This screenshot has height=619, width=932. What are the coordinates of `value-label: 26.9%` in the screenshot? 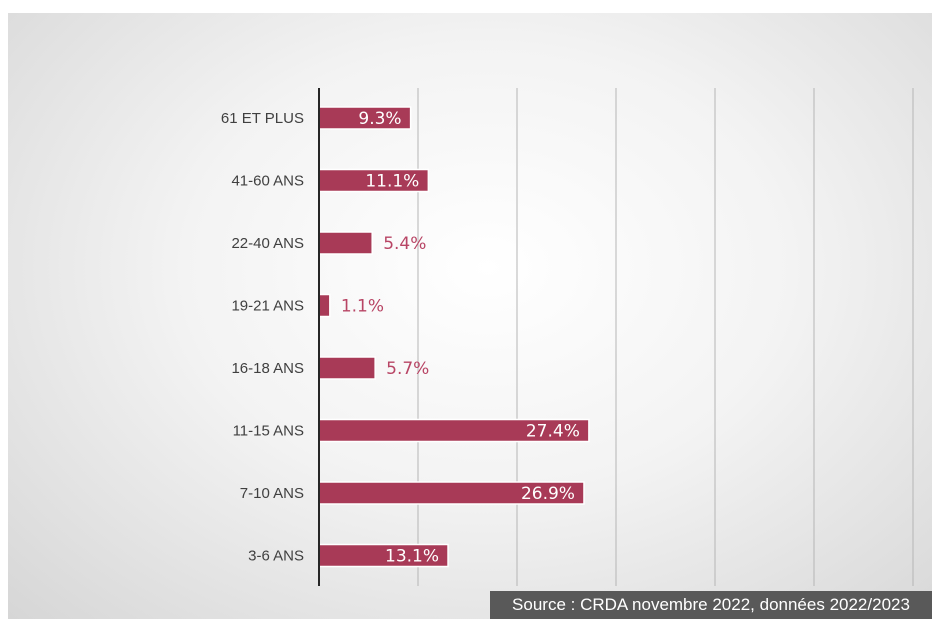 It's located at (548, 494).